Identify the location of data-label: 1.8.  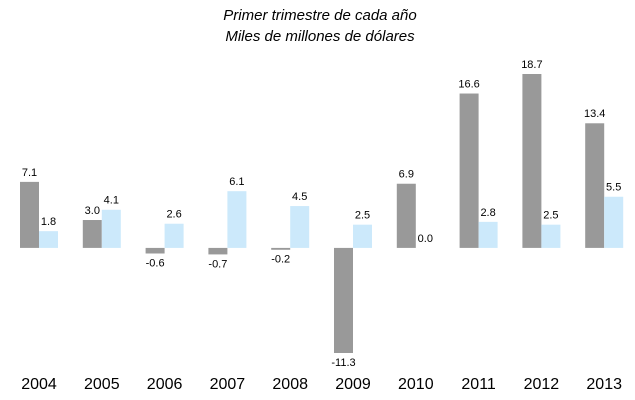
(48, 222).